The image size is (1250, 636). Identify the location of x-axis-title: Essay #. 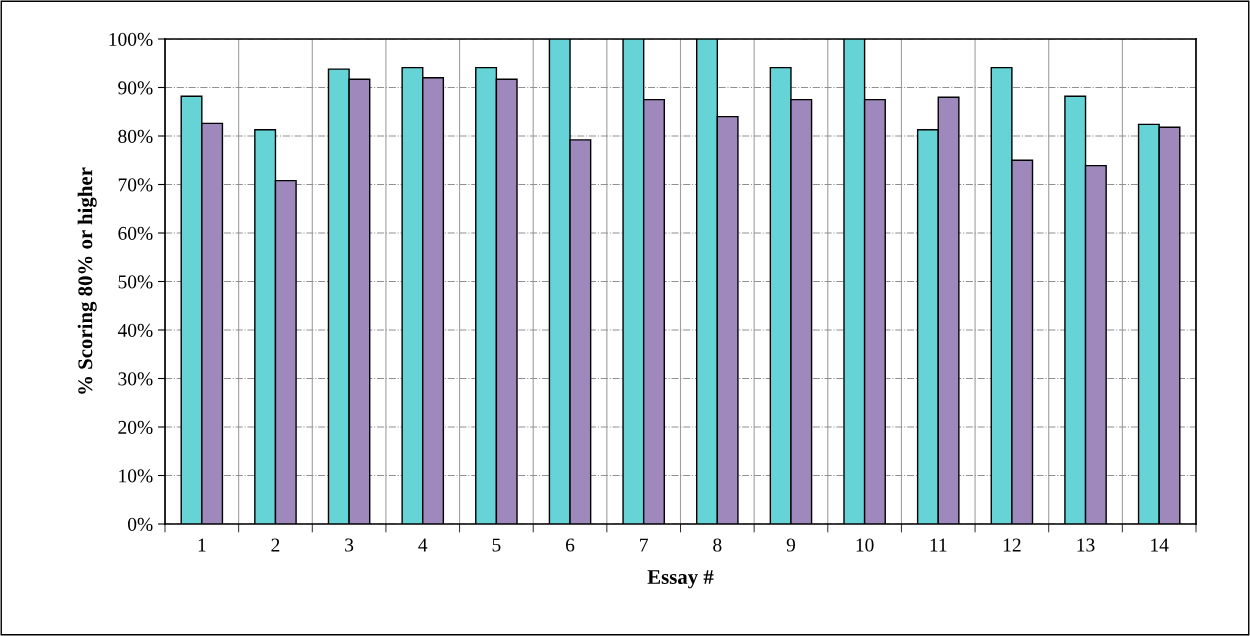
(680, 579).